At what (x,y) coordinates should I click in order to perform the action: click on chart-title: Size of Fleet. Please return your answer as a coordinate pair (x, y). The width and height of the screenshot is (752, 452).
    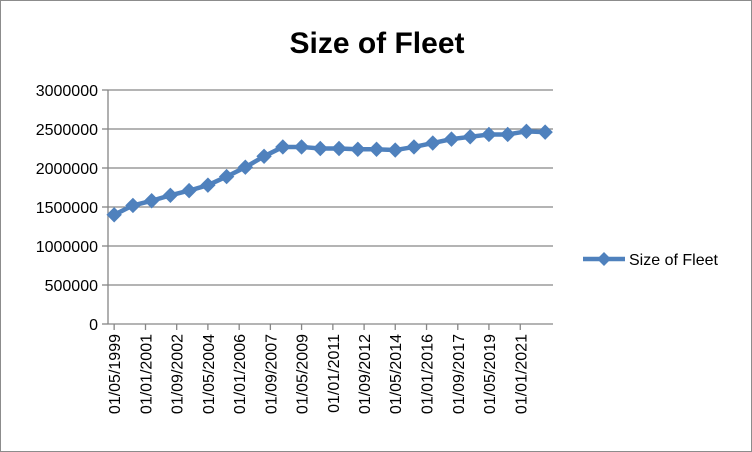
    Looking at the image, I should click on (376, 43).